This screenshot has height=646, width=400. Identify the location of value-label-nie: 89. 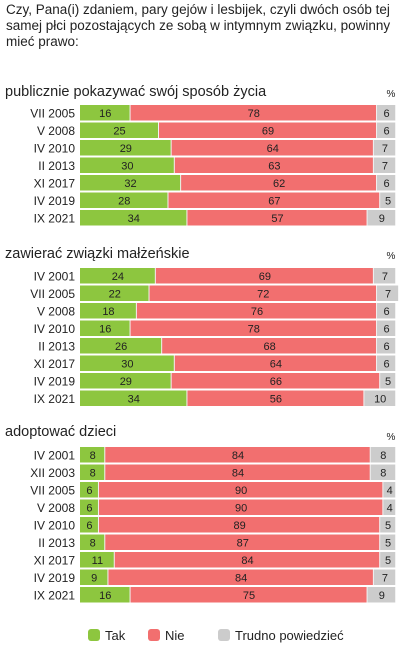
(239, 526).